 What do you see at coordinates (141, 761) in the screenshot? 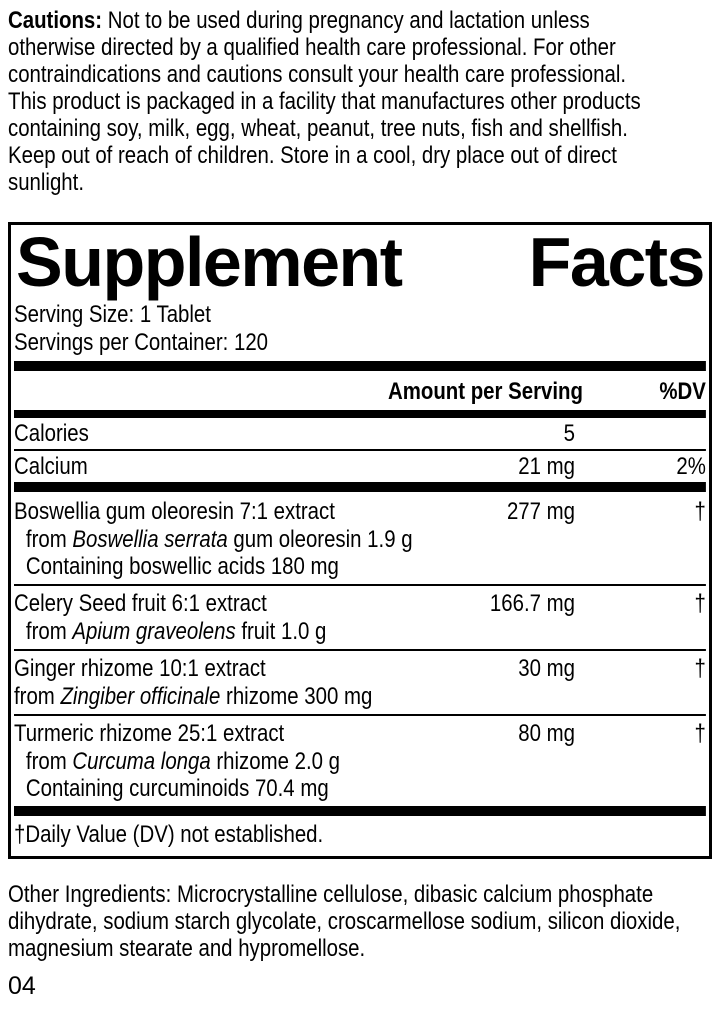
I see `species-name: Curcuma longa` at bounding box center [141, 761].